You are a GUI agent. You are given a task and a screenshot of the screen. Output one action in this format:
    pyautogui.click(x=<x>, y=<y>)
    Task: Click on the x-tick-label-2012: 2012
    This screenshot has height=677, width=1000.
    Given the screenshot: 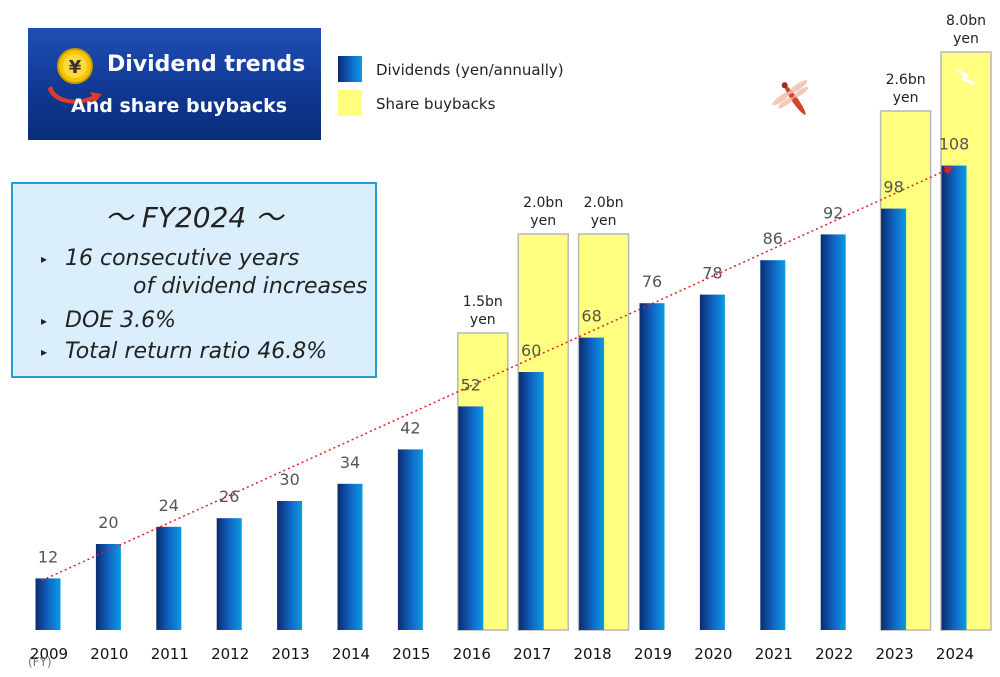 What is the action you would take?
    pyautogui.click(x=230, y=654)
    